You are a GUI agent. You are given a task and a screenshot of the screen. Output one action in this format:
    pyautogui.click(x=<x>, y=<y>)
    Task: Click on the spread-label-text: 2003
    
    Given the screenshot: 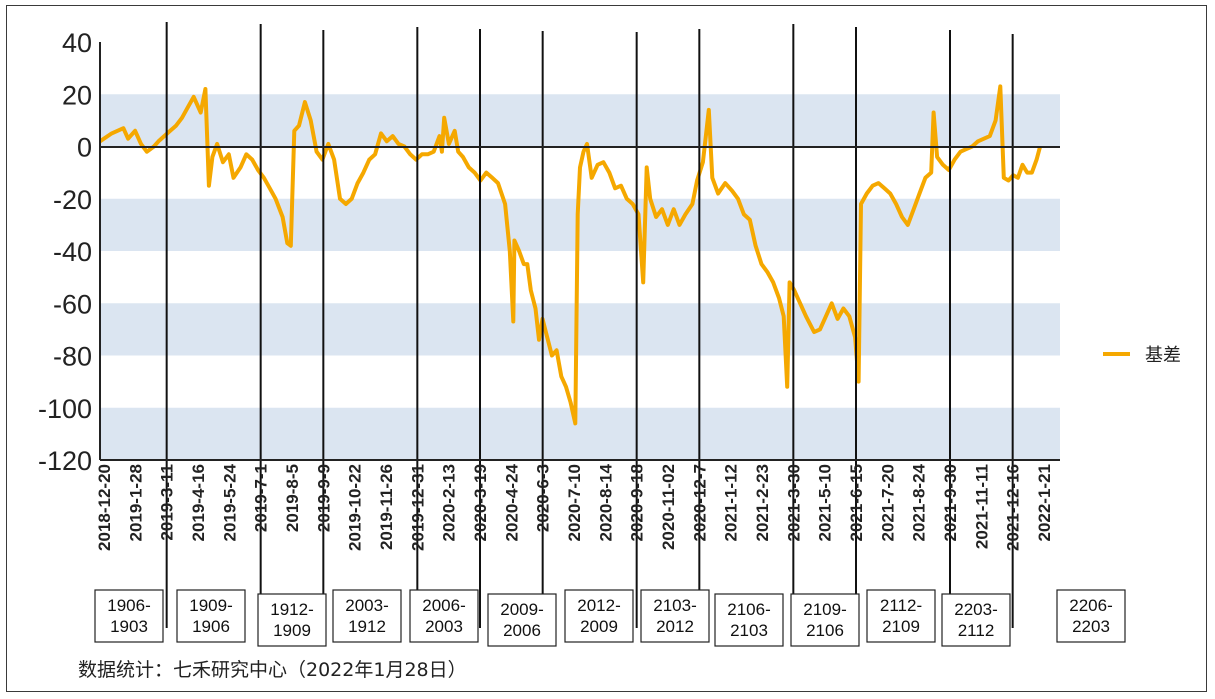 What is the action you would take?
    pyautogui.click(x=444, y=626)
    